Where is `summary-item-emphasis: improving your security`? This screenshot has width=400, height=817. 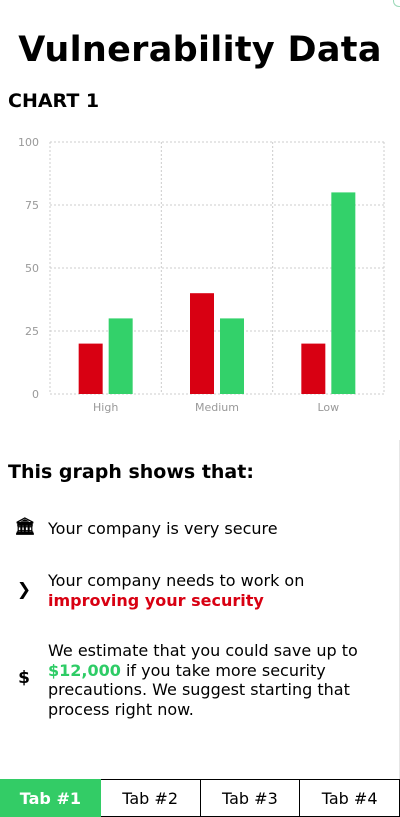 summary-item-emphasis: improving your security is located at coordinates (156, 600).